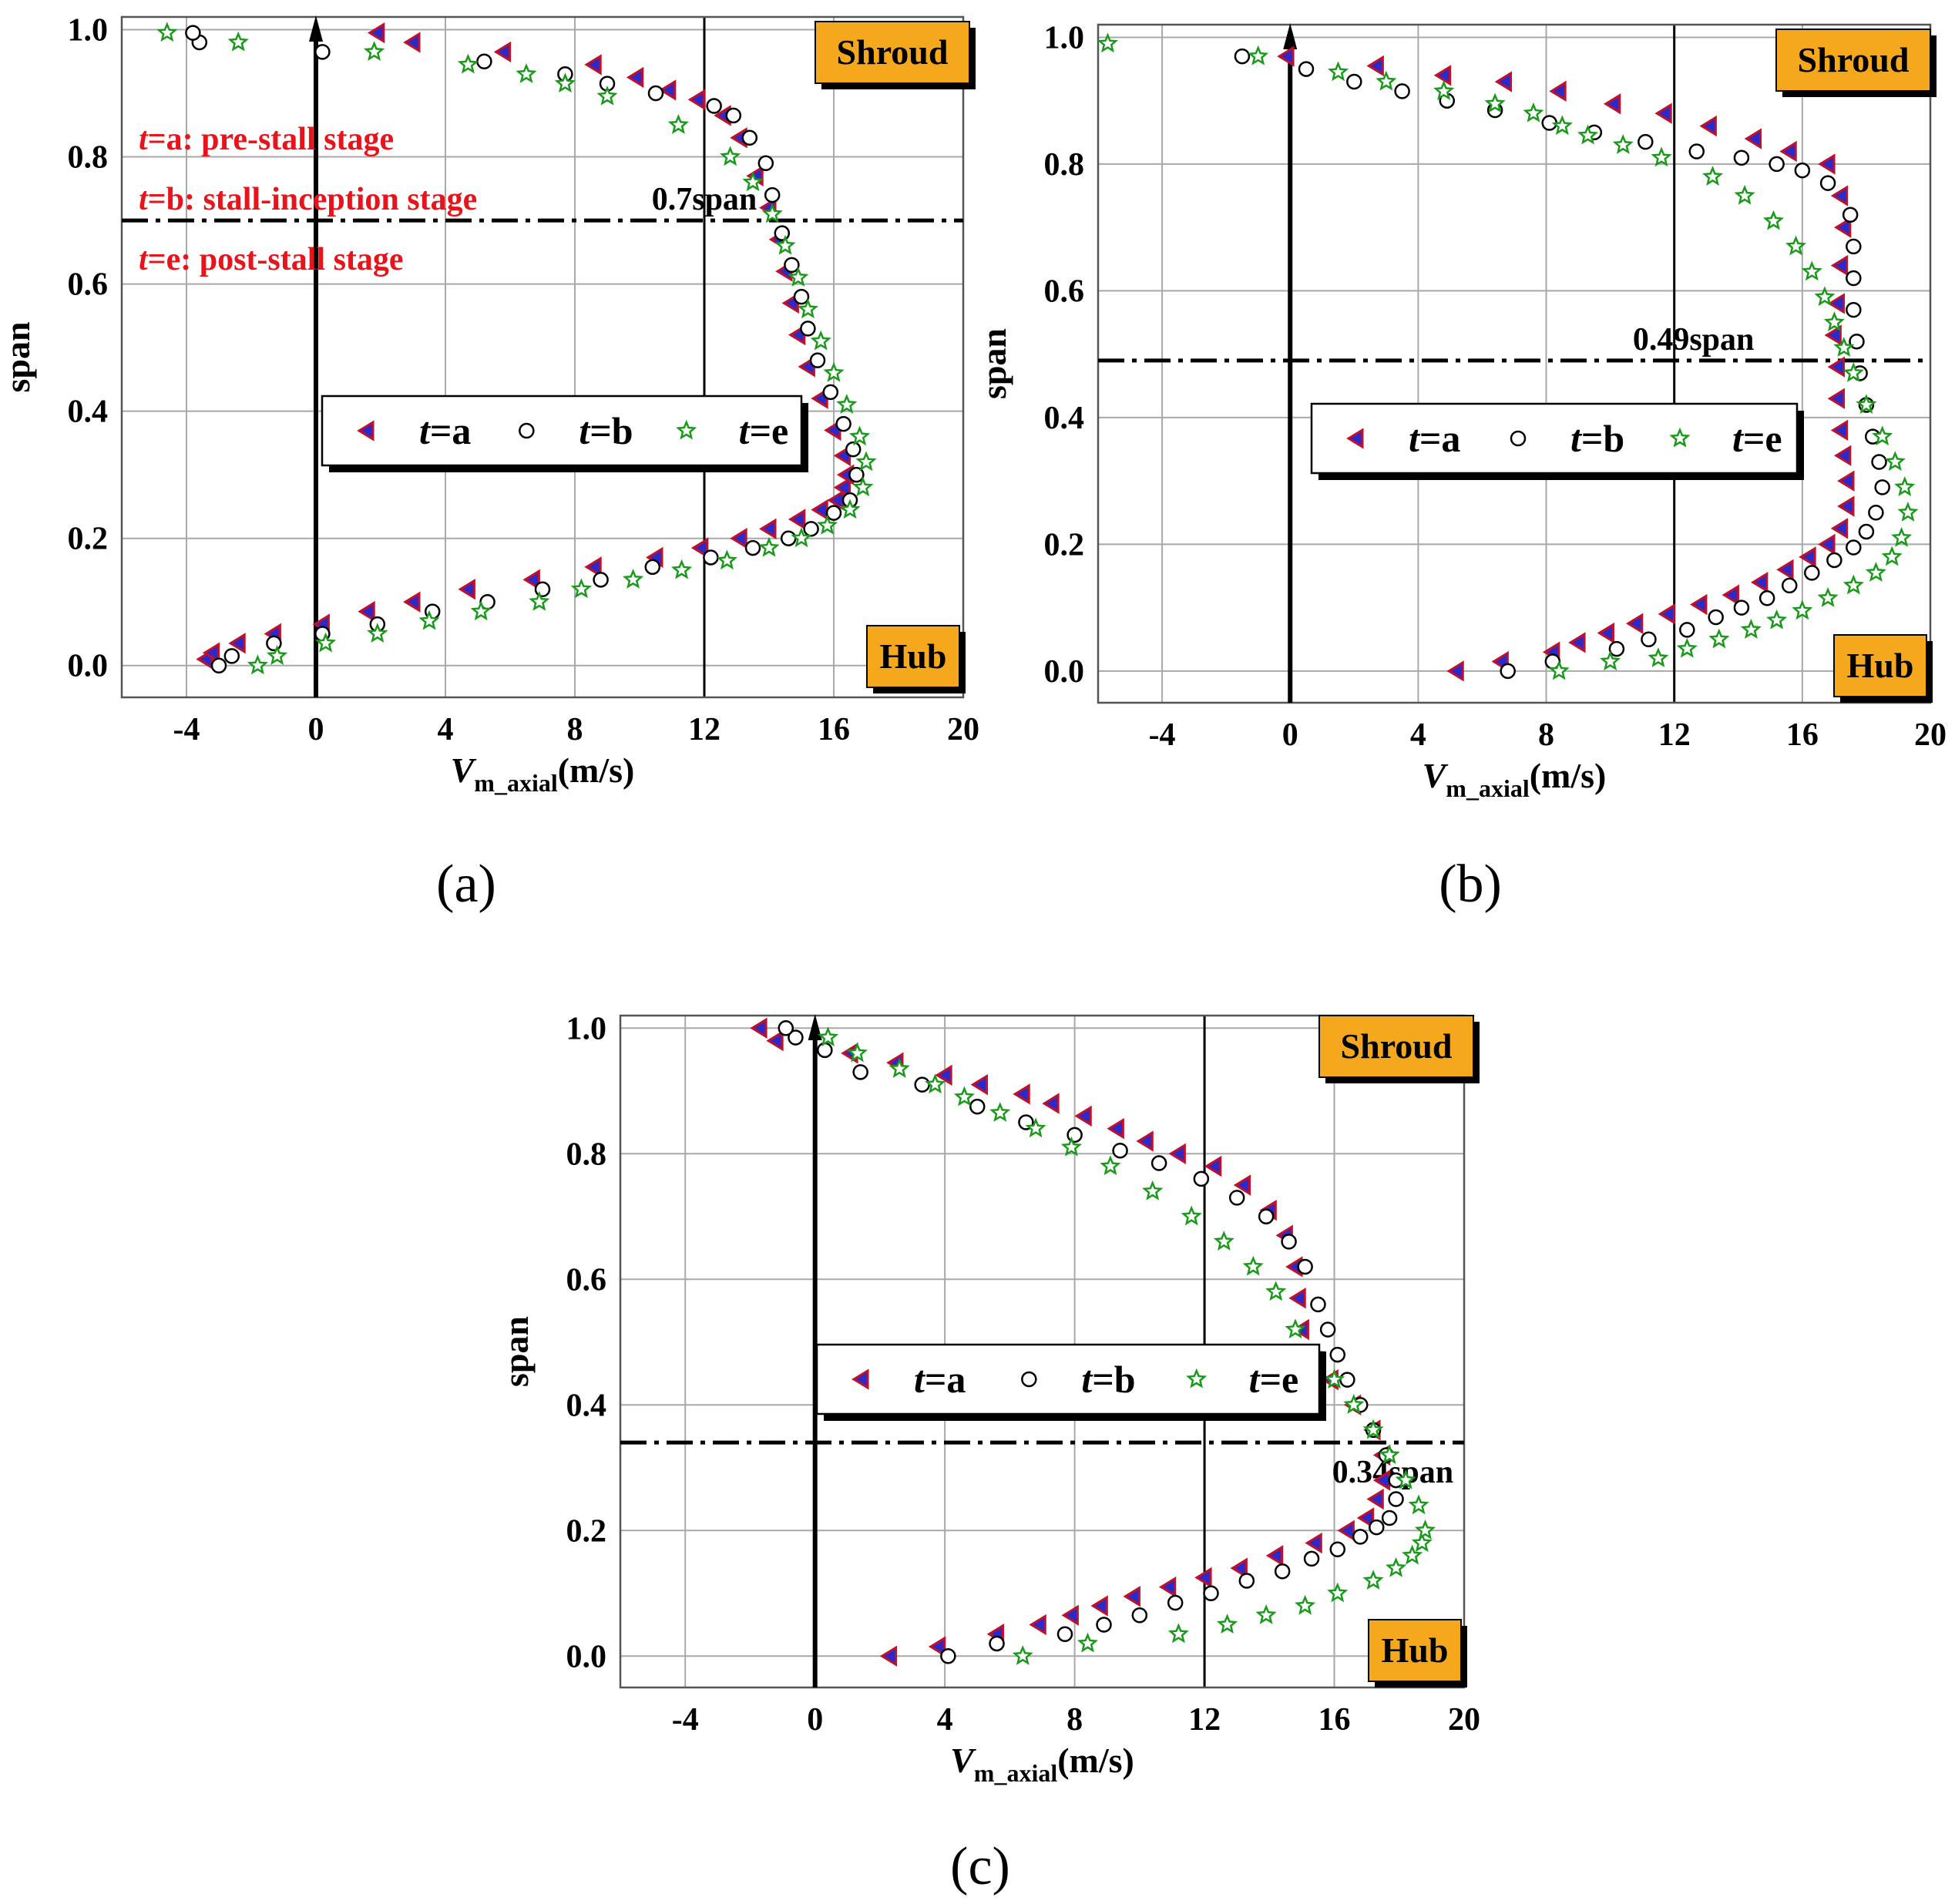 This screenshot has height=1904, width=1955. I want to click on x-axis-unit: (m/s), so click(1095, 1760).